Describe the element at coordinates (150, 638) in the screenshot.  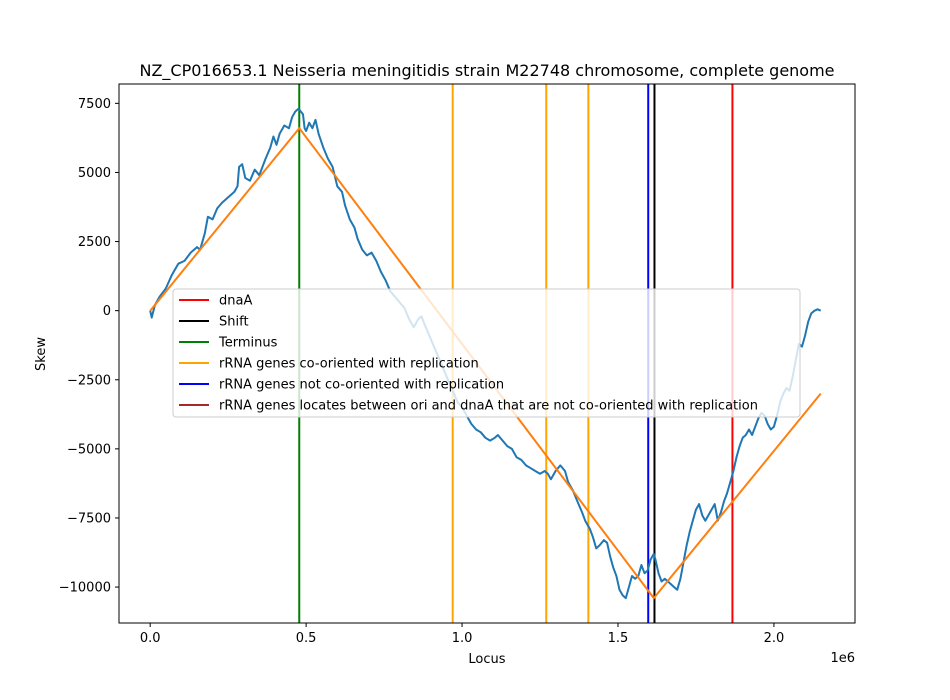
I see `x-tick-label-0: 0.0` at that location.